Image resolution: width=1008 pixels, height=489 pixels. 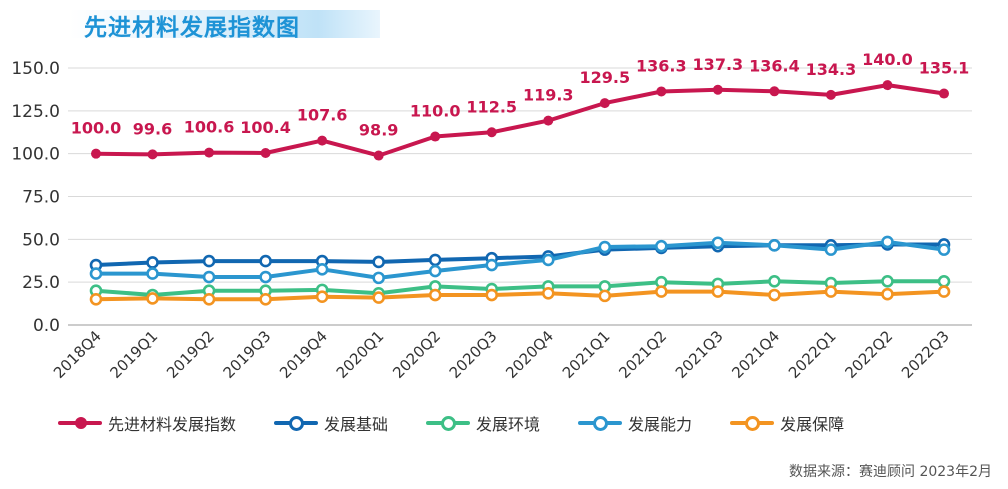 What do you see at coordinates (435, 111) in the screenshot?
I see `data-label: 110.0` at bounding box center [435, 111].